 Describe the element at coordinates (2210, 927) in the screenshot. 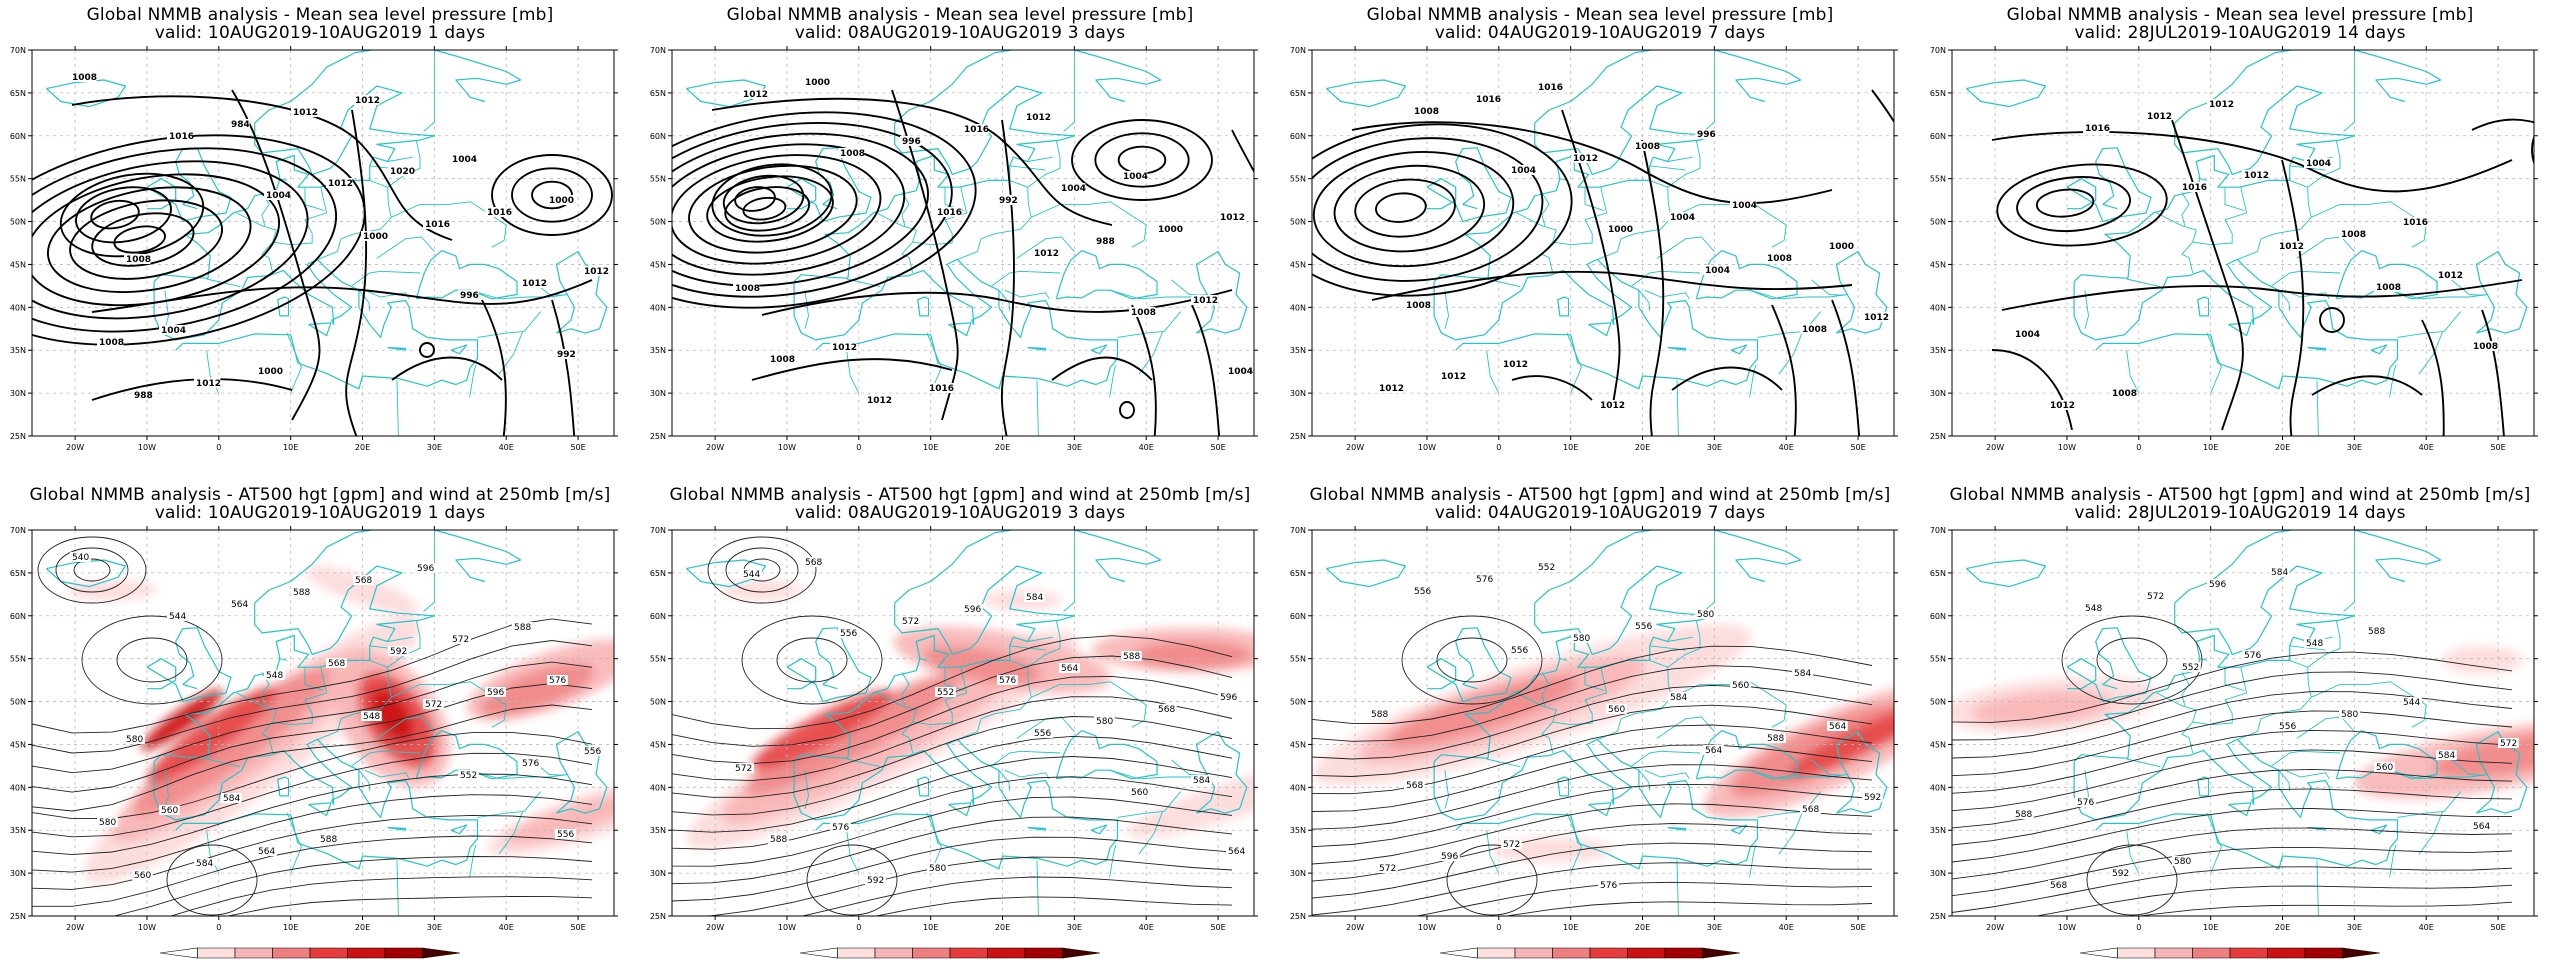

I see `lon-tick-label: 10E` at that location.